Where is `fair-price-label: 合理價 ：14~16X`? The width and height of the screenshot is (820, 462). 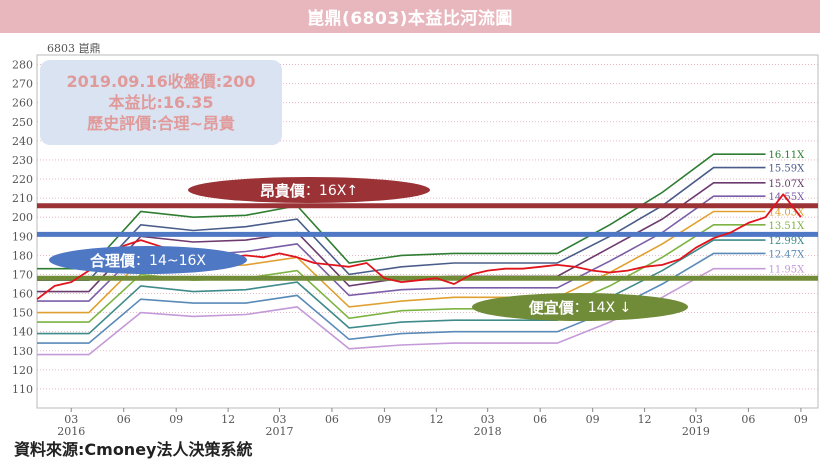 fair-price-label: 合理價 ：14~16X is located at coordinates (148, 260).